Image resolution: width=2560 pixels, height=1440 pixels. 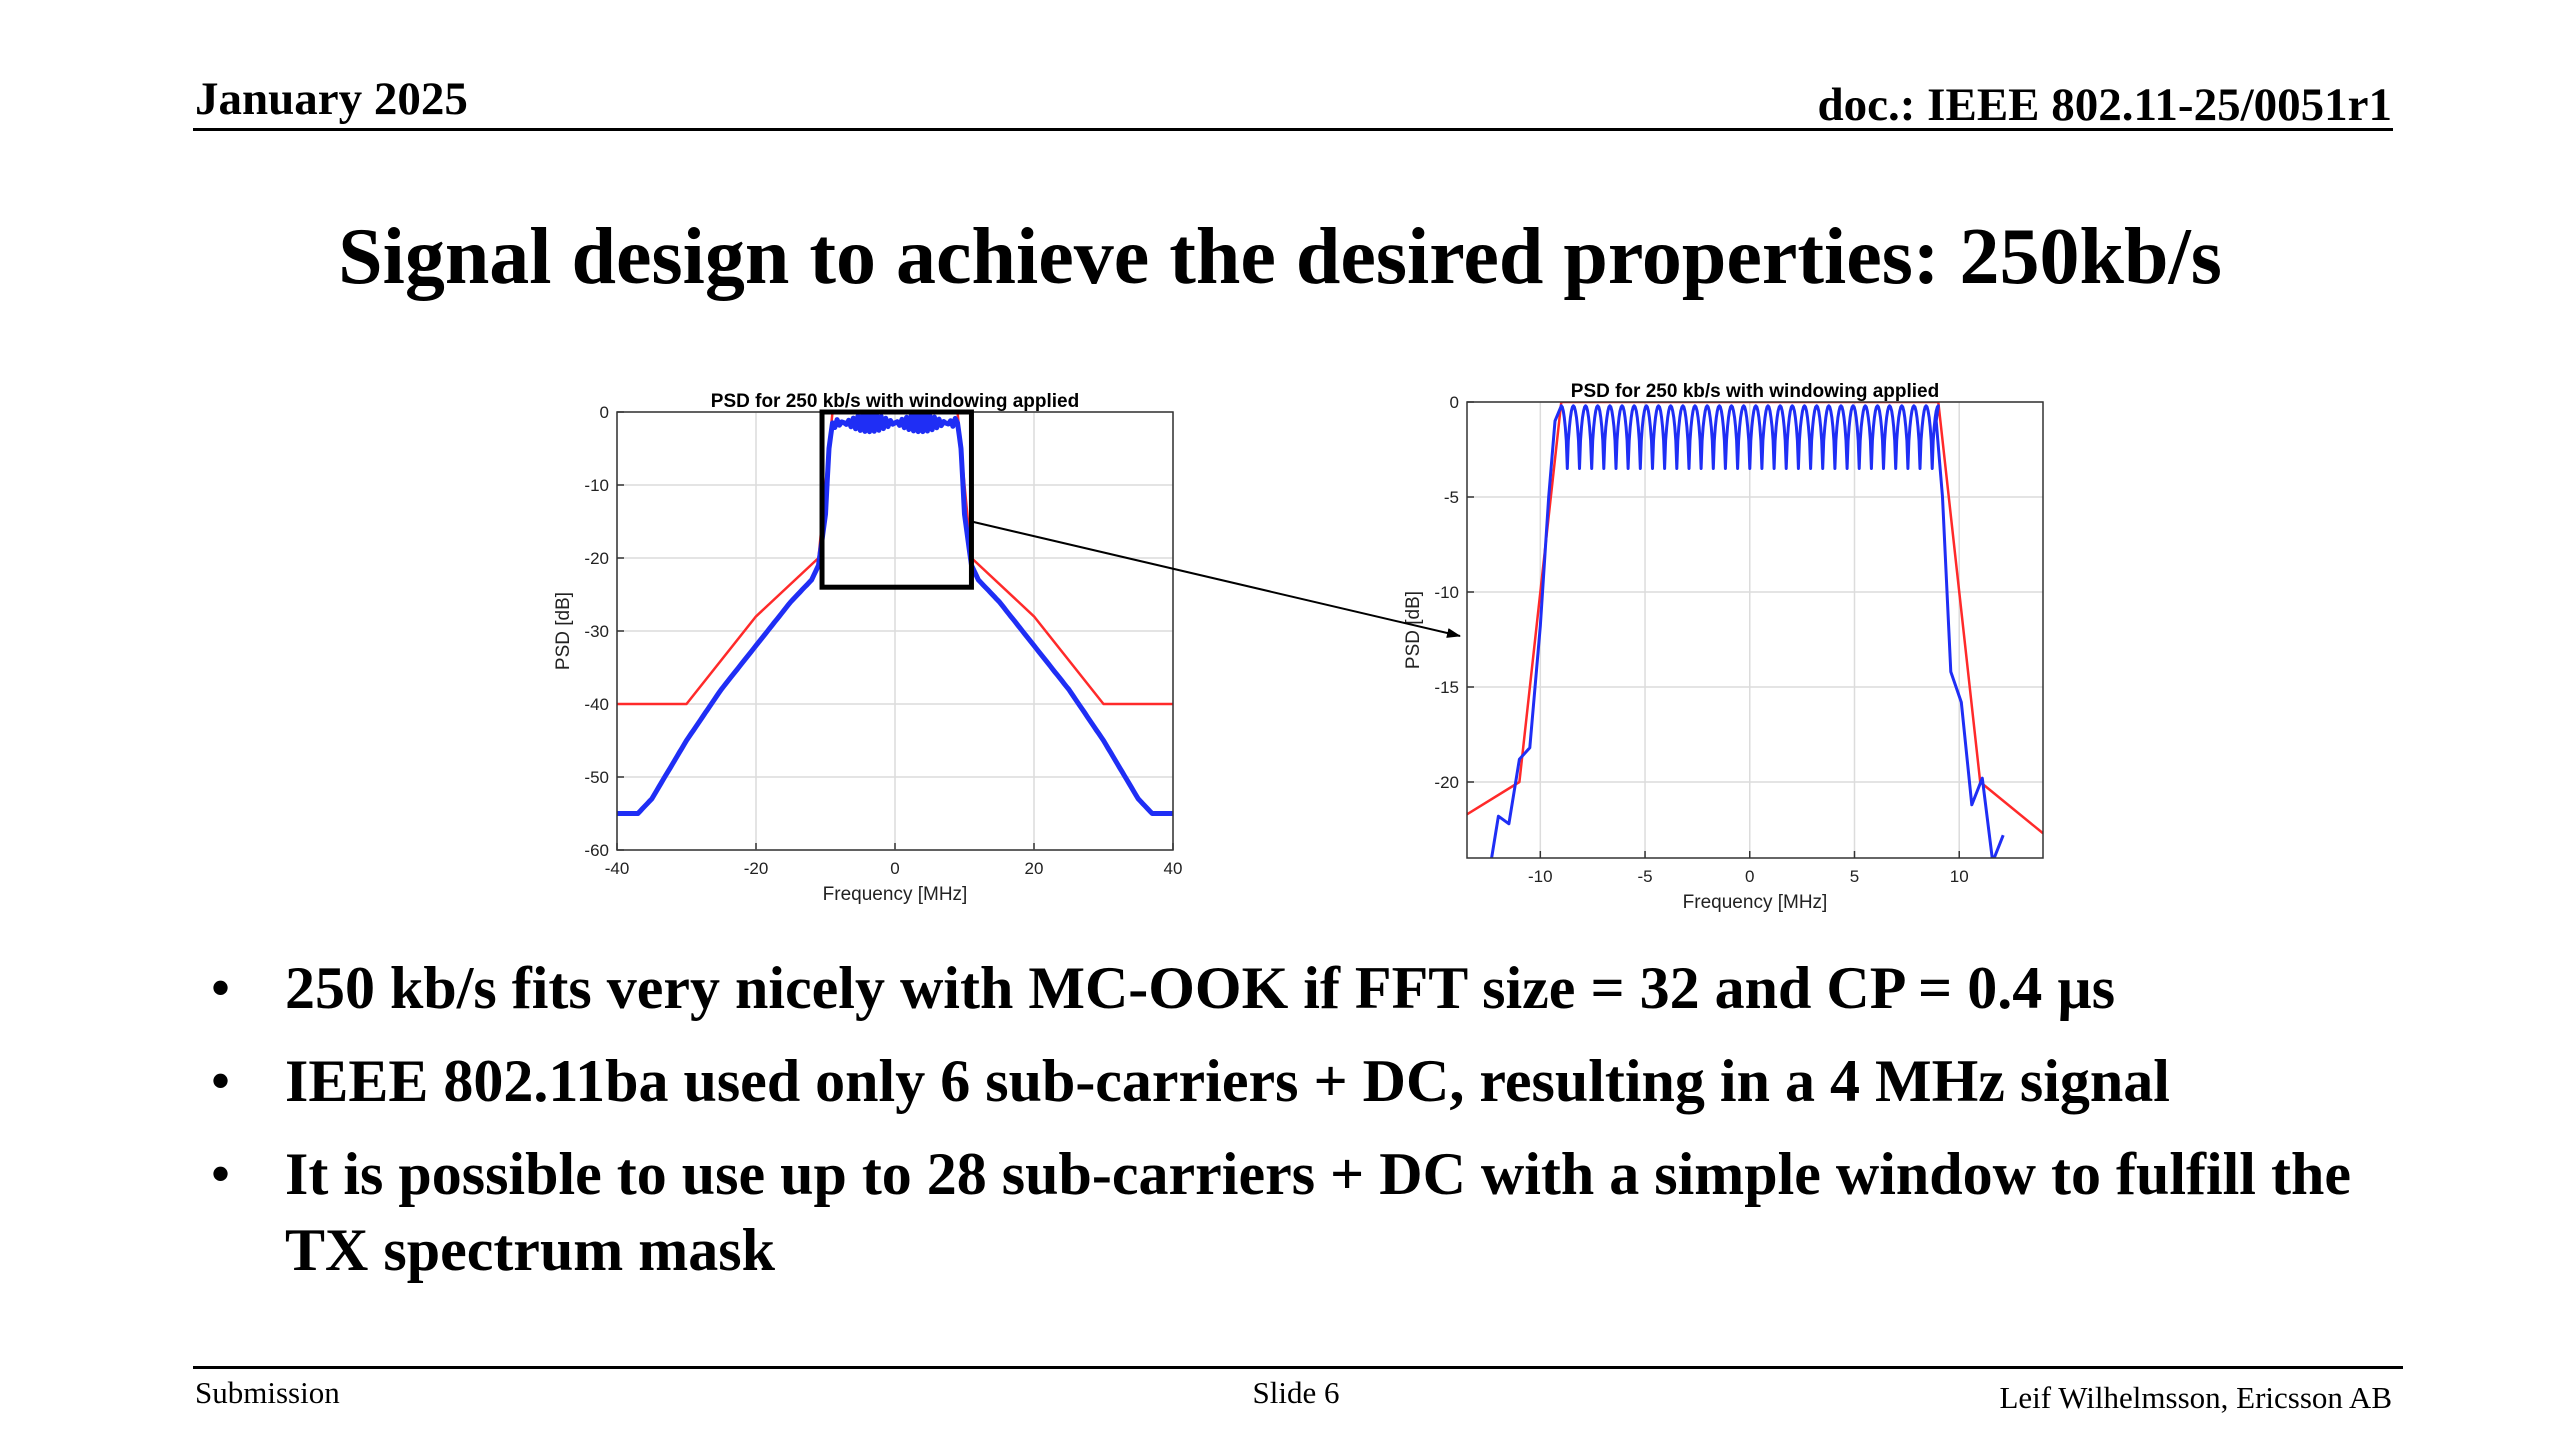 What do you see at coordinates (596, 704) in the screenshot?
I see `y-tick-label: -40` at bounding box center [596, 704].